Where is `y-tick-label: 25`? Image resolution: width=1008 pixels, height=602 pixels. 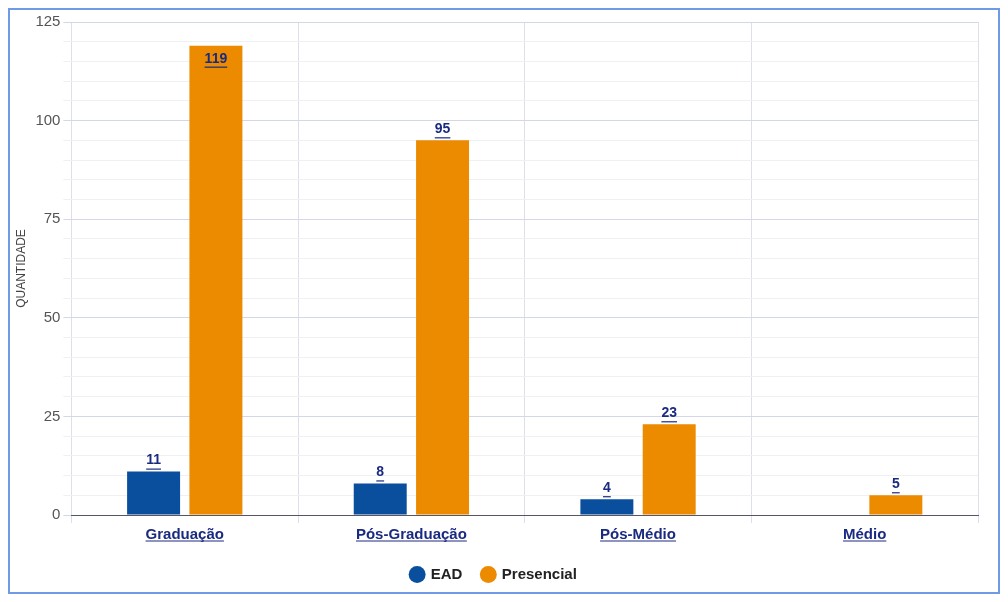
y-tick-label: 25 is located at coordinates (52, 415).